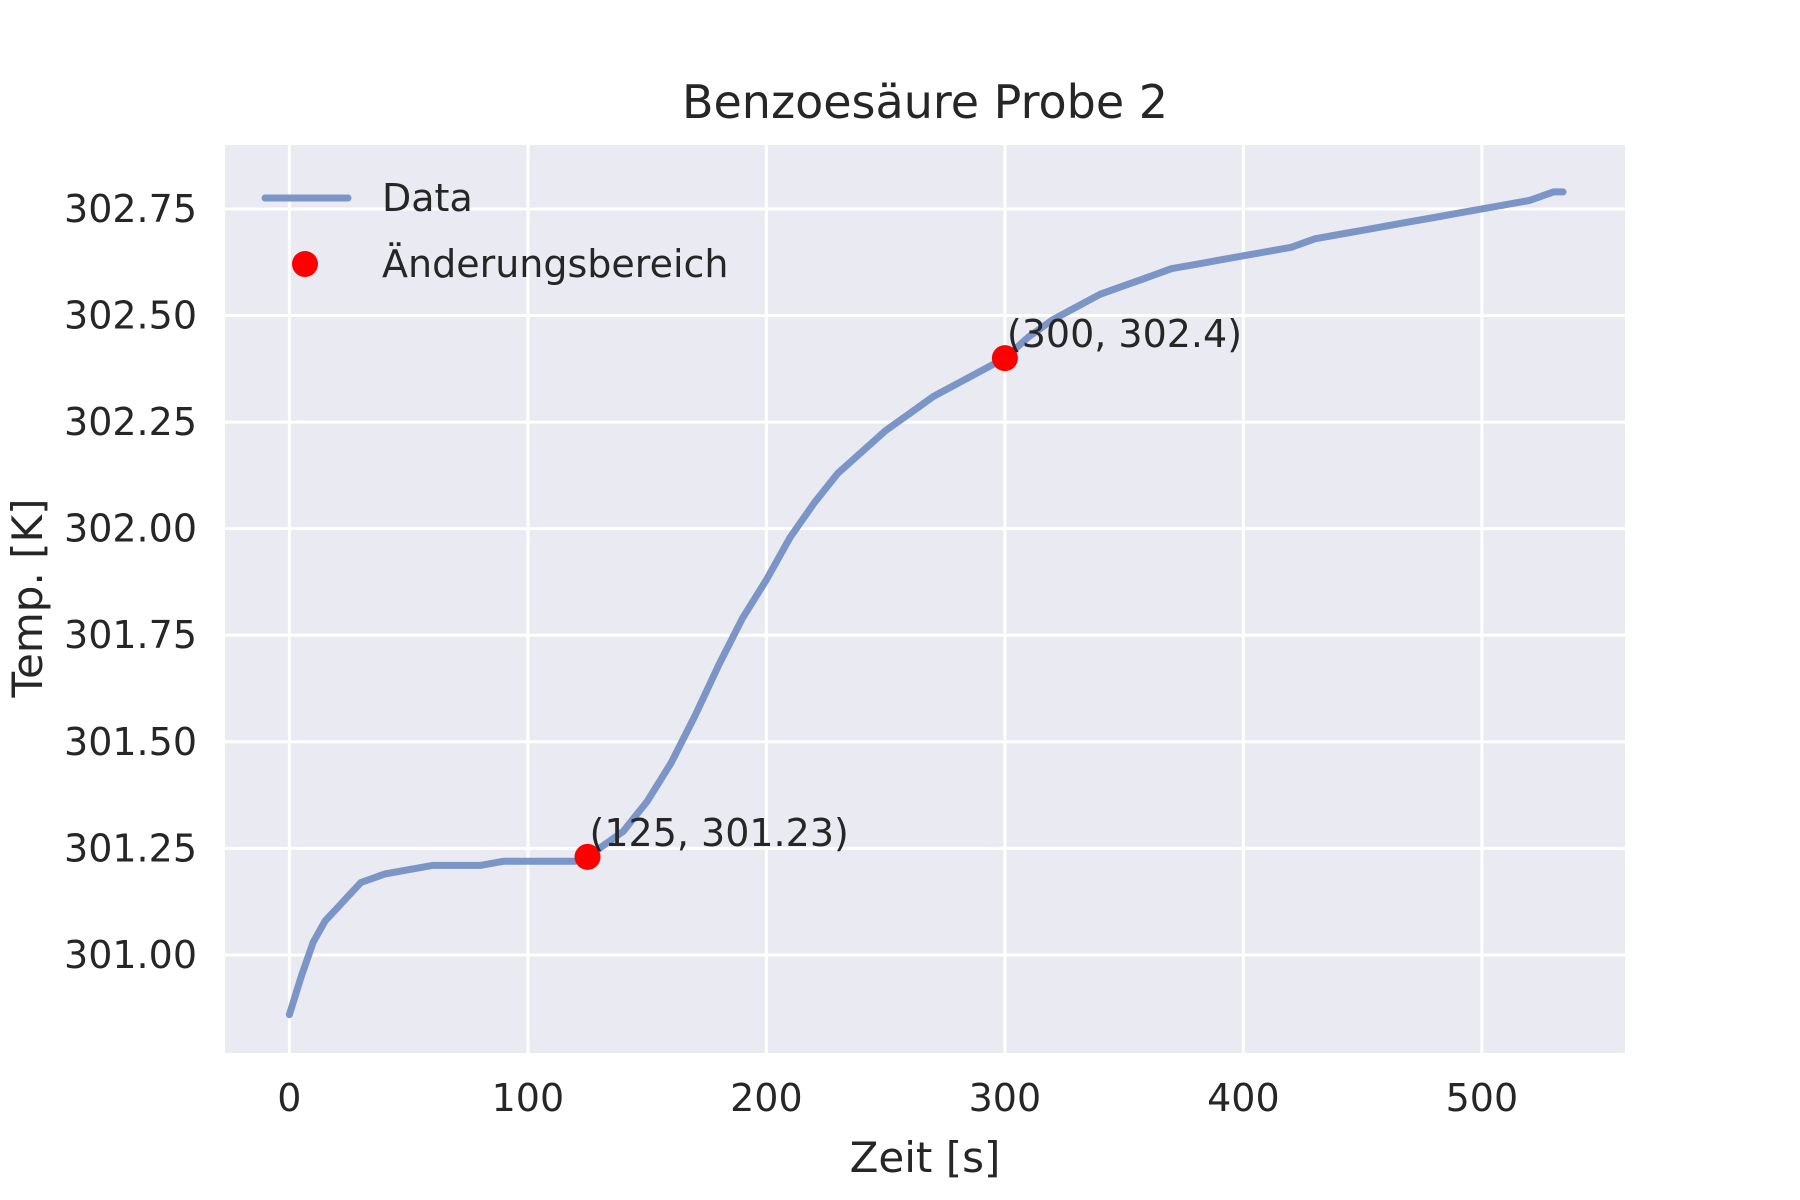 Image resolution: width=1800 pixels, height=1200 pixels. Describe the element at coordinates (1482, 1098) in the screenshot. I see `x-tick-label: 500` at that location.